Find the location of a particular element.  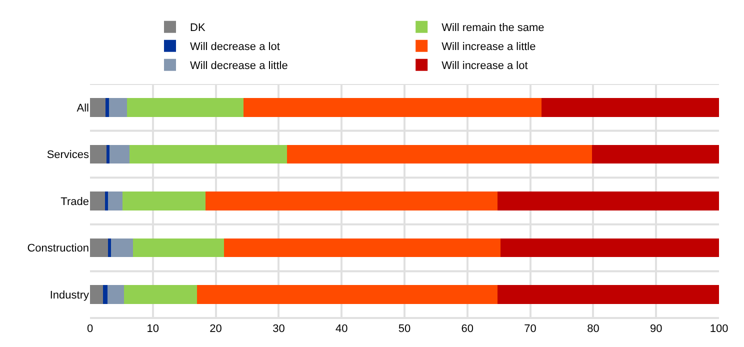

legend-label: DK is located at coordinates (198, 28).